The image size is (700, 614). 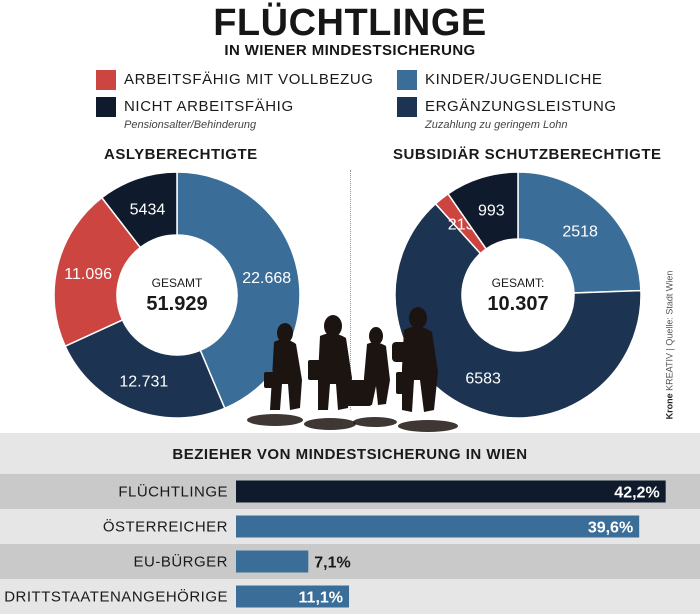 I want to click on source-credit: Krone KREATIV | Quelle: Stadt Wien, so click(x=670, y=345).